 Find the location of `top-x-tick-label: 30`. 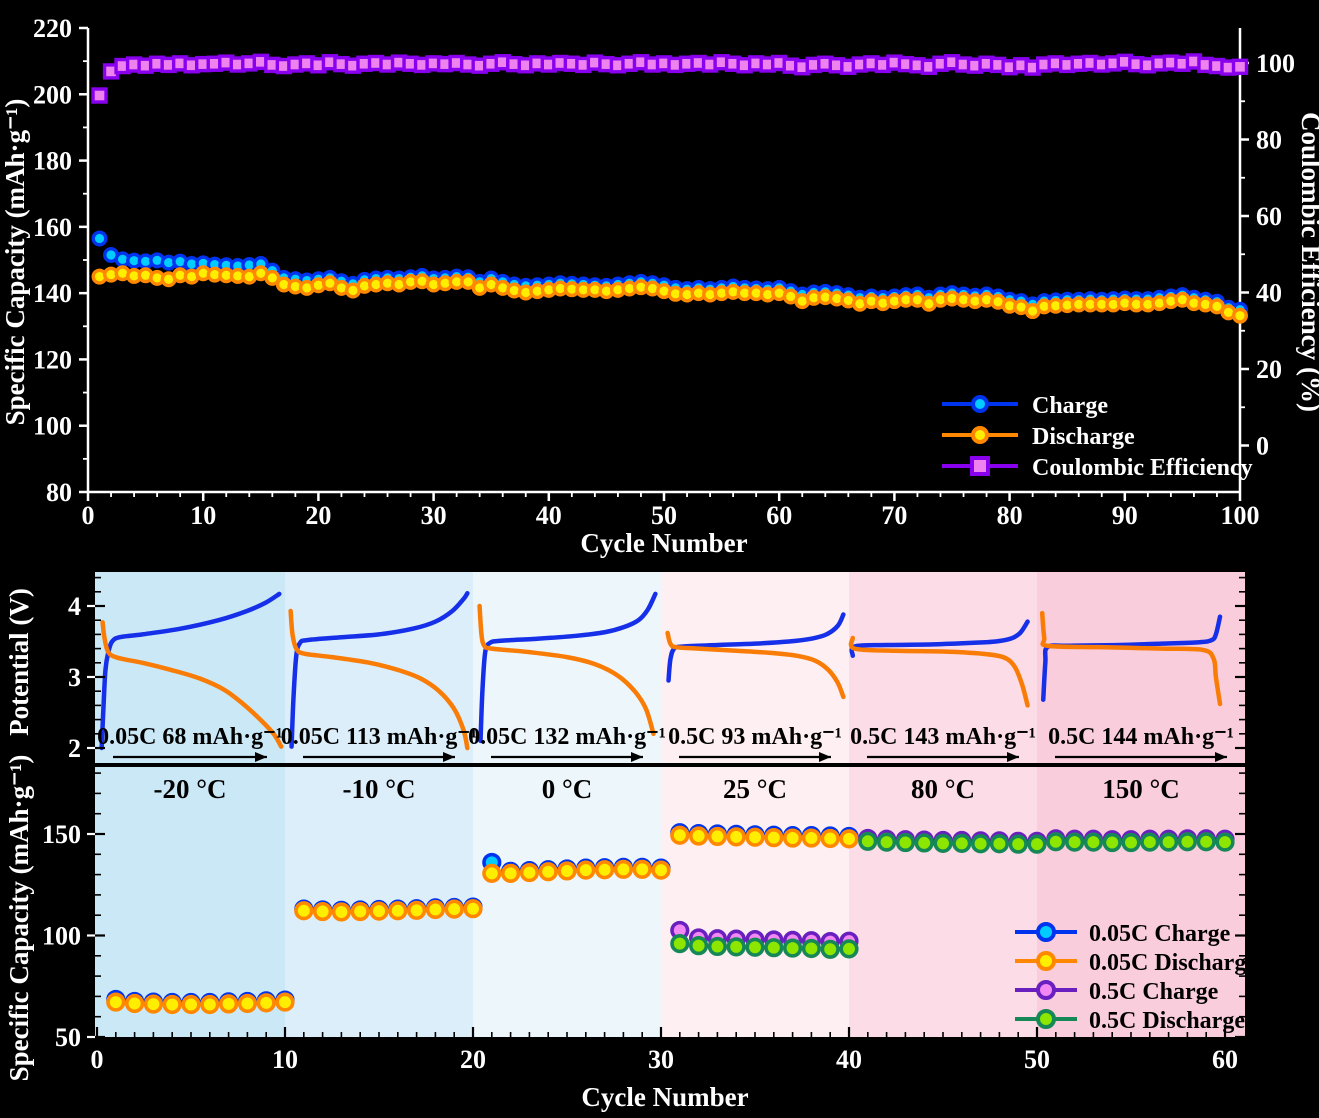

top-x-tick-label: 30 is located at coordinates (434, 515).